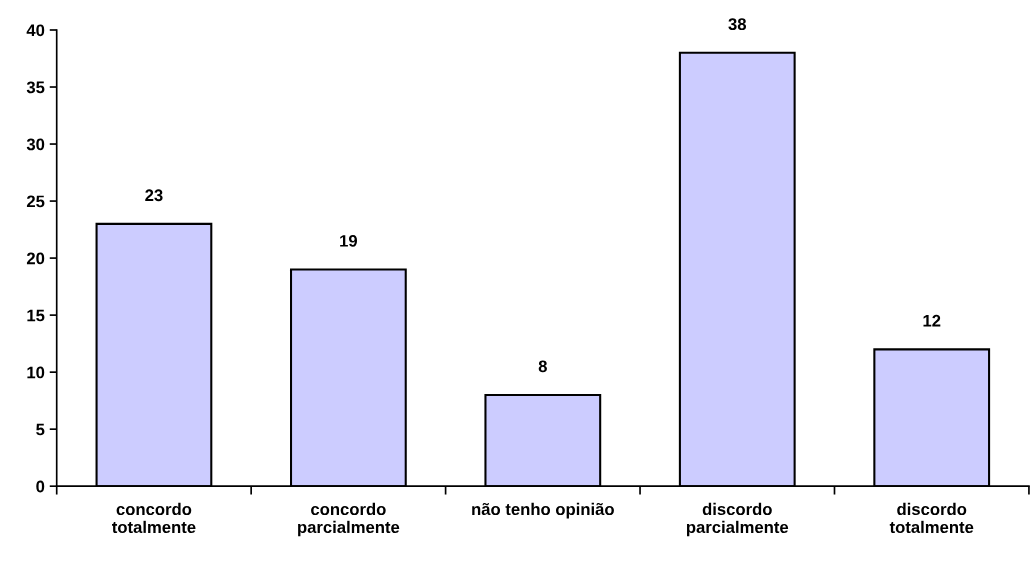 Image resolution: width=1031 pixels, height=566 pixels. What do you see at coordinates (349, 519) in the screenshot?
I see `x-tick-label: concordo parcialmente` at bounding box center [349, 519].